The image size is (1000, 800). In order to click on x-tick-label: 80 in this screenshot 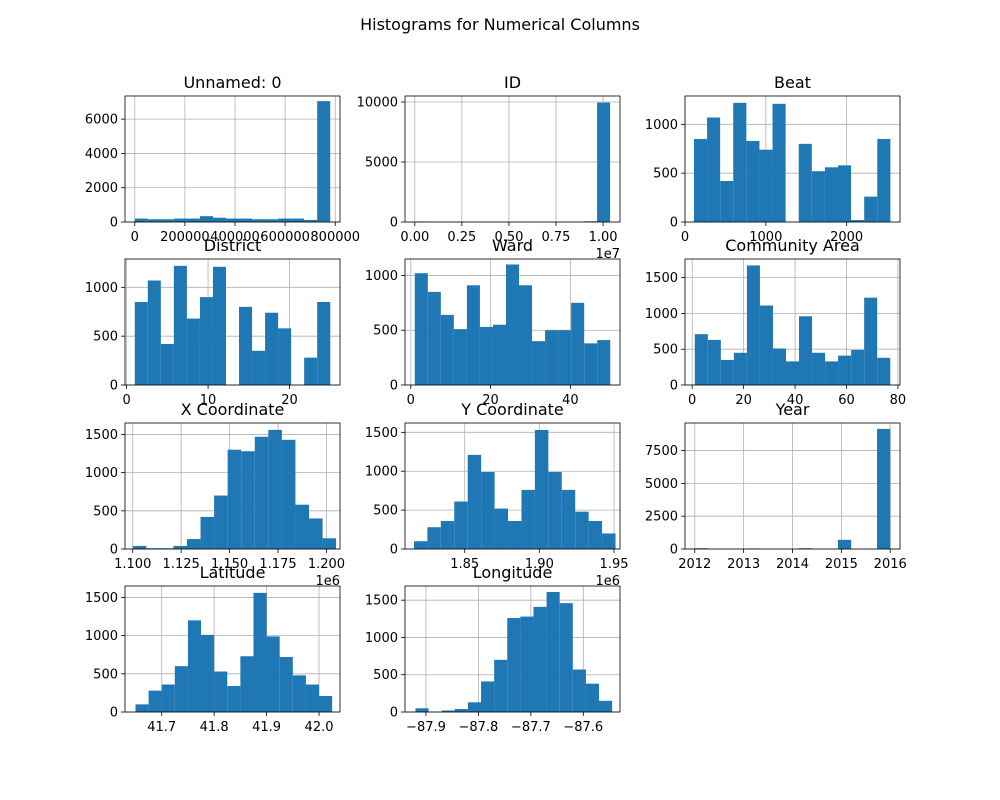, I will do `click(898, 400)`.